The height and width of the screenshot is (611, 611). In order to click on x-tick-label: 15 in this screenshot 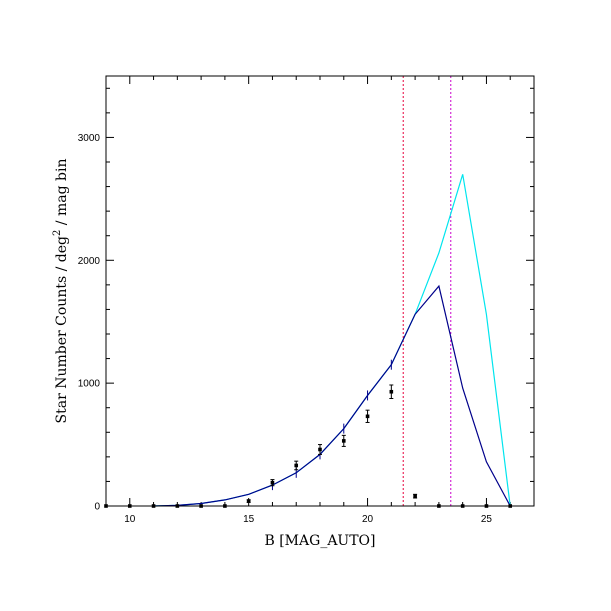, I will do `click(249, 519)`.